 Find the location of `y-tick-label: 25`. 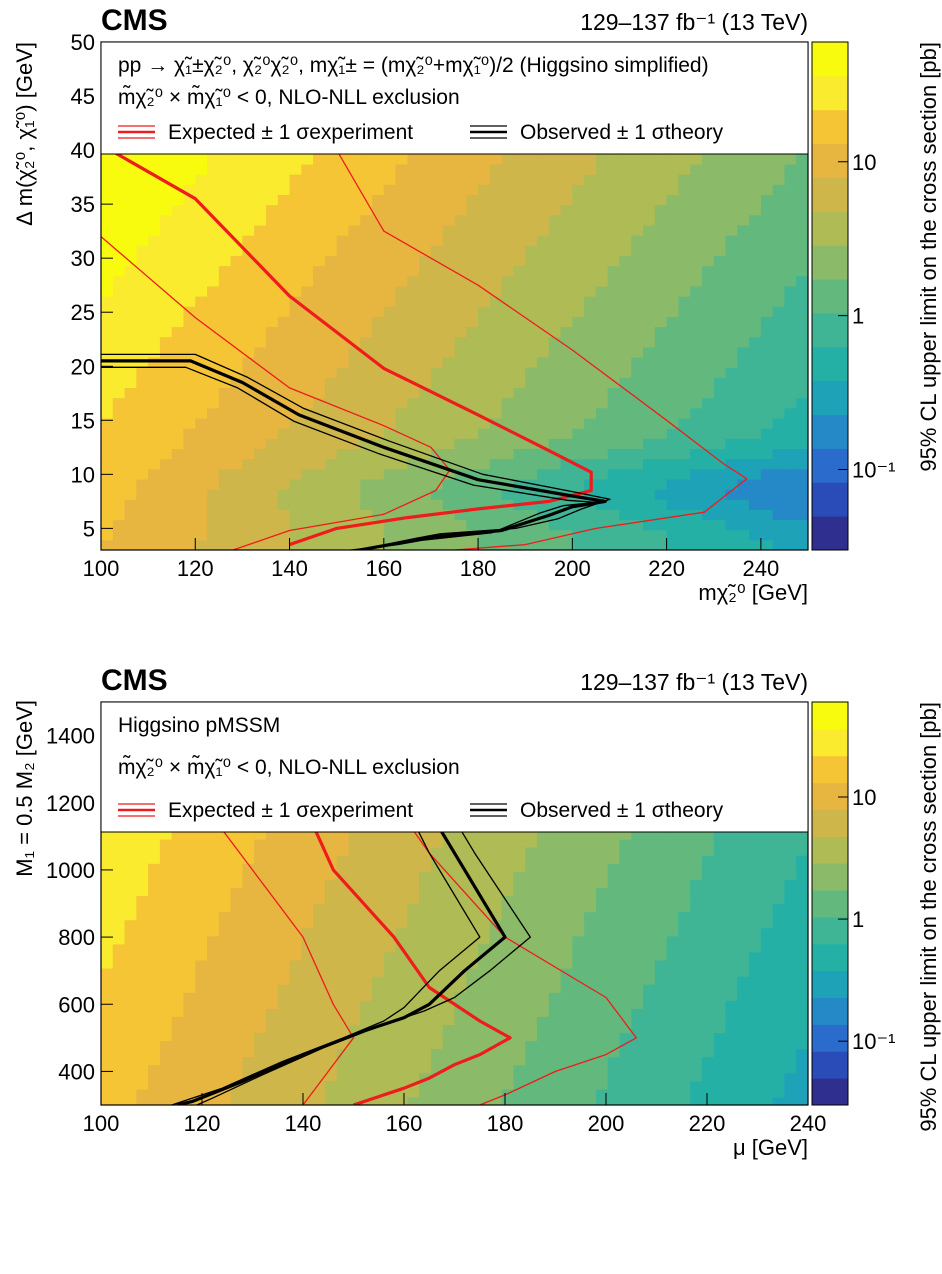

y-tick-label: 25 is located at coordinates (83, 312).